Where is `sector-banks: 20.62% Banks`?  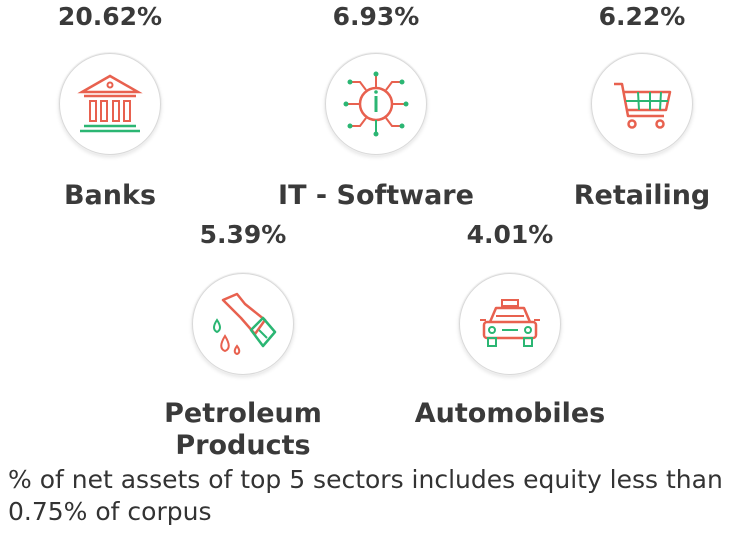
sector-banks: 20.62% Banks is located at coordinates (115, 110).